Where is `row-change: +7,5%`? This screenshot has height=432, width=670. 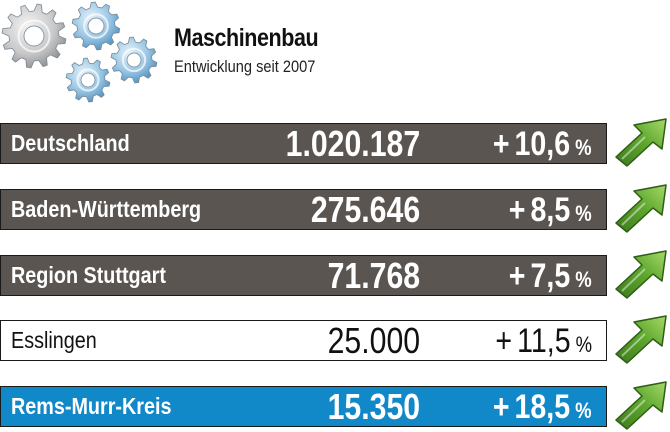 row-change: +7,5% is located at coordinates (550, 275).